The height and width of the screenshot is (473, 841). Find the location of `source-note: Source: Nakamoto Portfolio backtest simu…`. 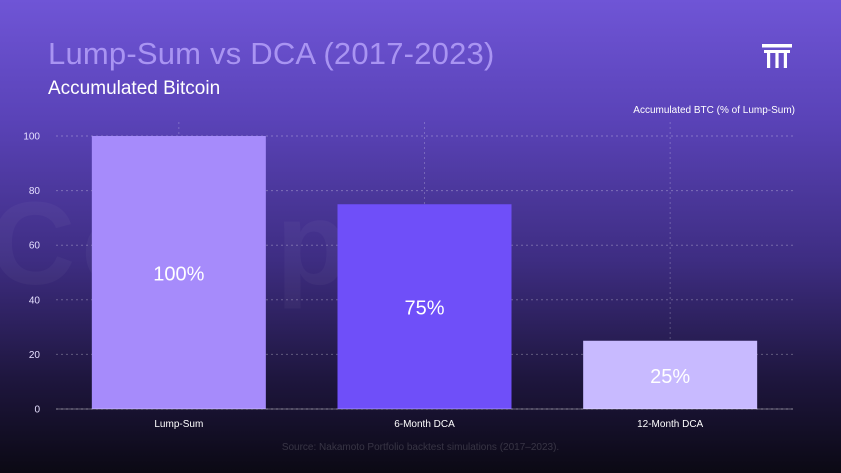

source-note: Source: Nakamoto Portfolio backtest simu… is located at coordinates (420, 447).